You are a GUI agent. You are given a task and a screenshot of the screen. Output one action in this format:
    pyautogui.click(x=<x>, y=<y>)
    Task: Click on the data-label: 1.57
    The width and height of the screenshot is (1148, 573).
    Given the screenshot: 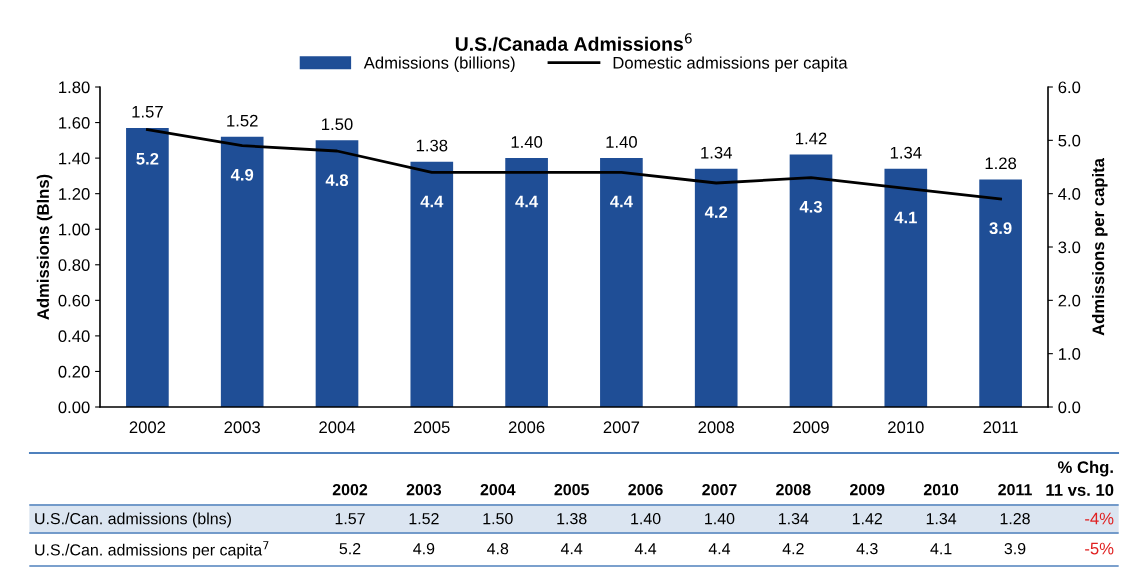 What is the action you would take?
    pyautogui.click(x=147, y=112)
    